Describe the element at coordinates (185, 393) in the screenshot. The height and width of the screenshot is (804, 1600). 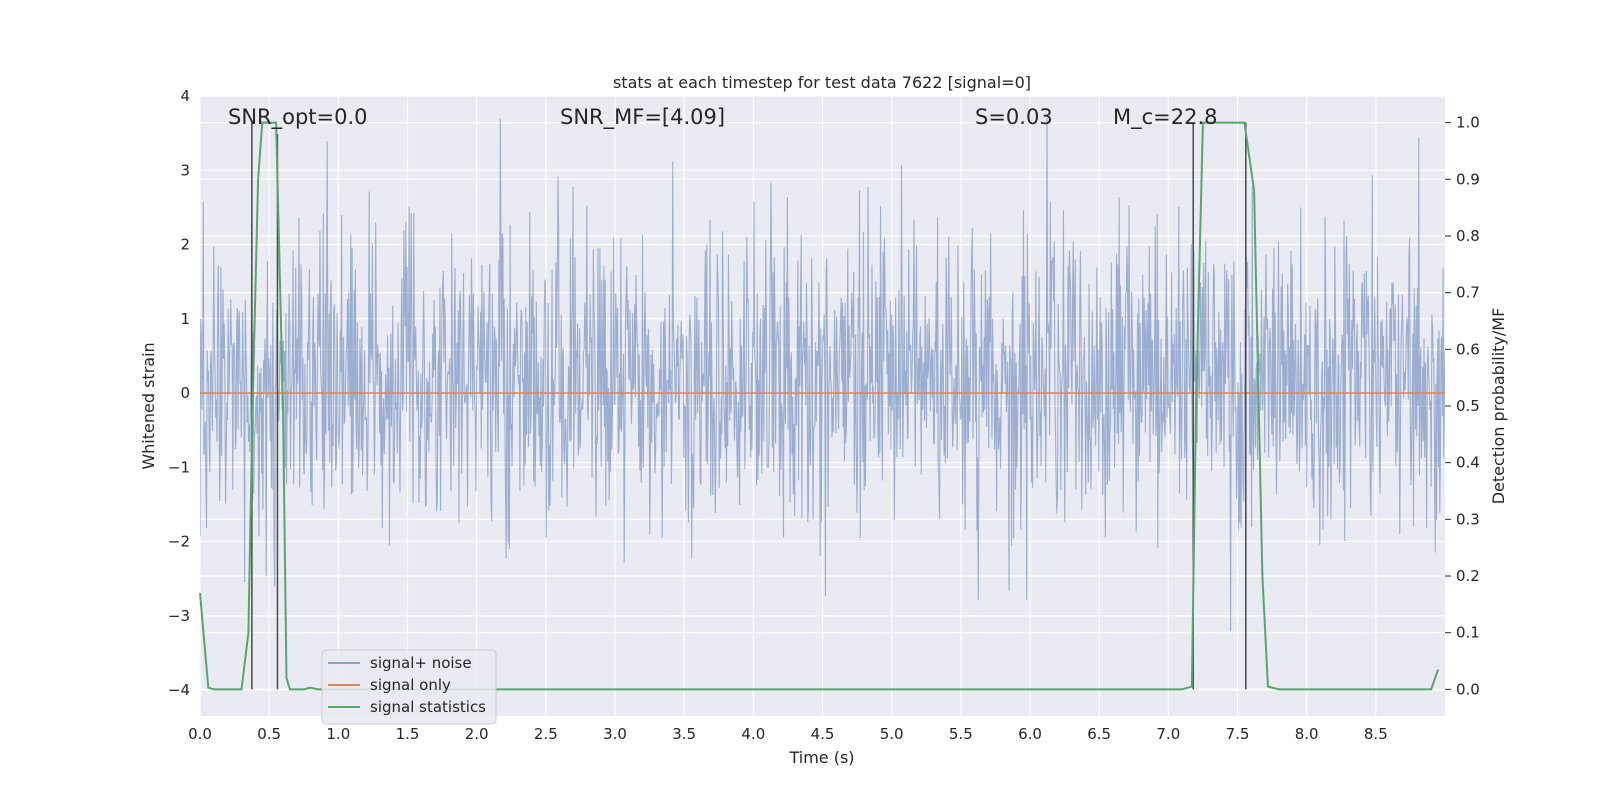
I see `y-tick-label: 0` at that location.